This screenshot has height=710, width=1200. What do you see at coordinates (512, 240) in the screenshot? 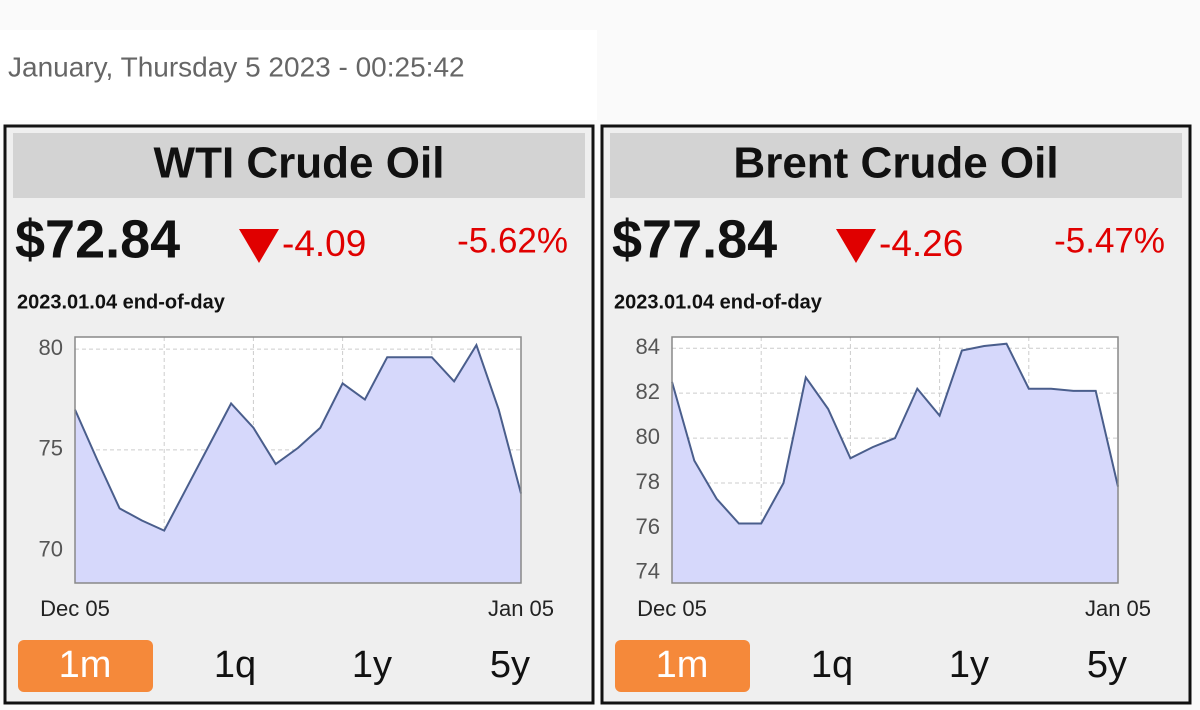
I see `change-percent: -5.62%` at bounding box center [512, 240].